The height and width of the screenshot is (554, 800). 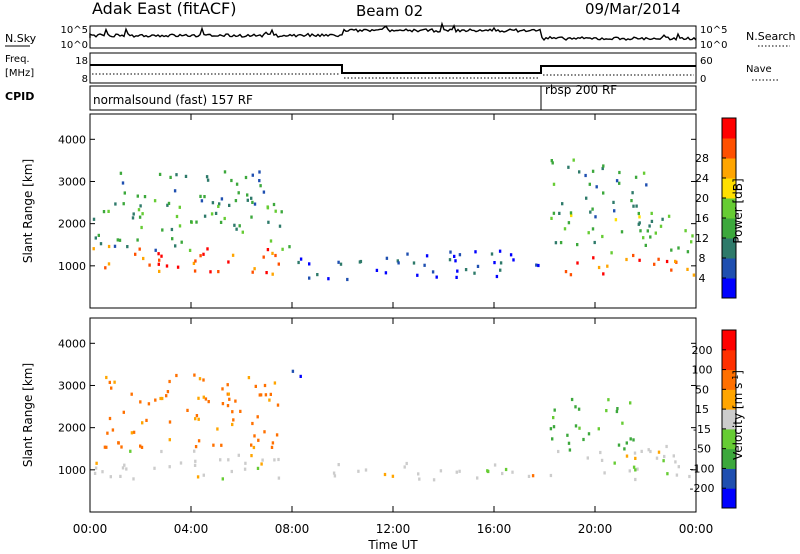 What do you see at coordinates (85, 79) in the screenshot?
I see `freq-tick-bottom: 8` at bounding box center [85, 79].